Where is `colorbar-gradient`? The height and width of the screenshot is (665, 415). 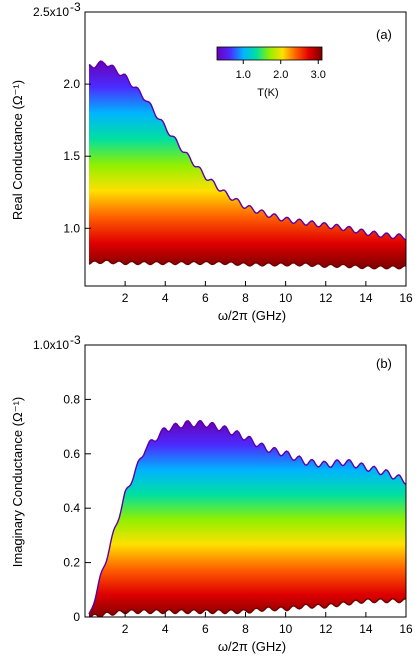
colorbar-gradient is located at coordinates (269, 53).